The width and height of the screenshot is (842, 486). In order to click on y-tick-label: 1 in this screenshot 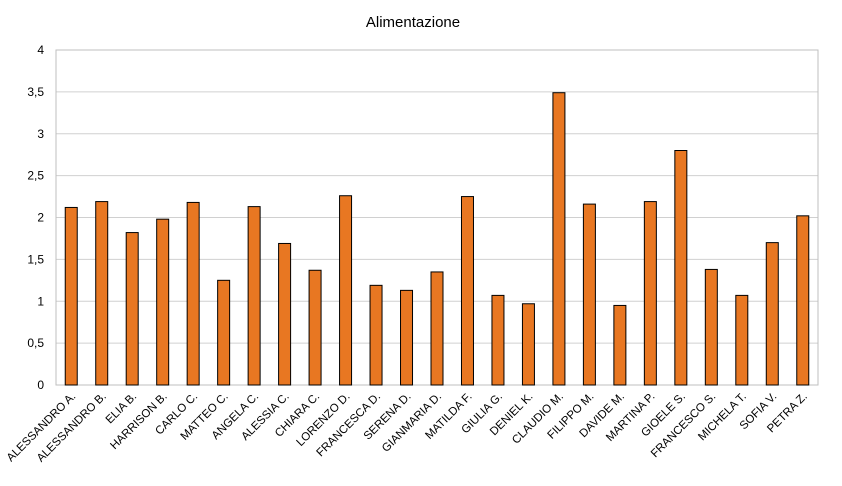, I will do `click(40, 301)`.